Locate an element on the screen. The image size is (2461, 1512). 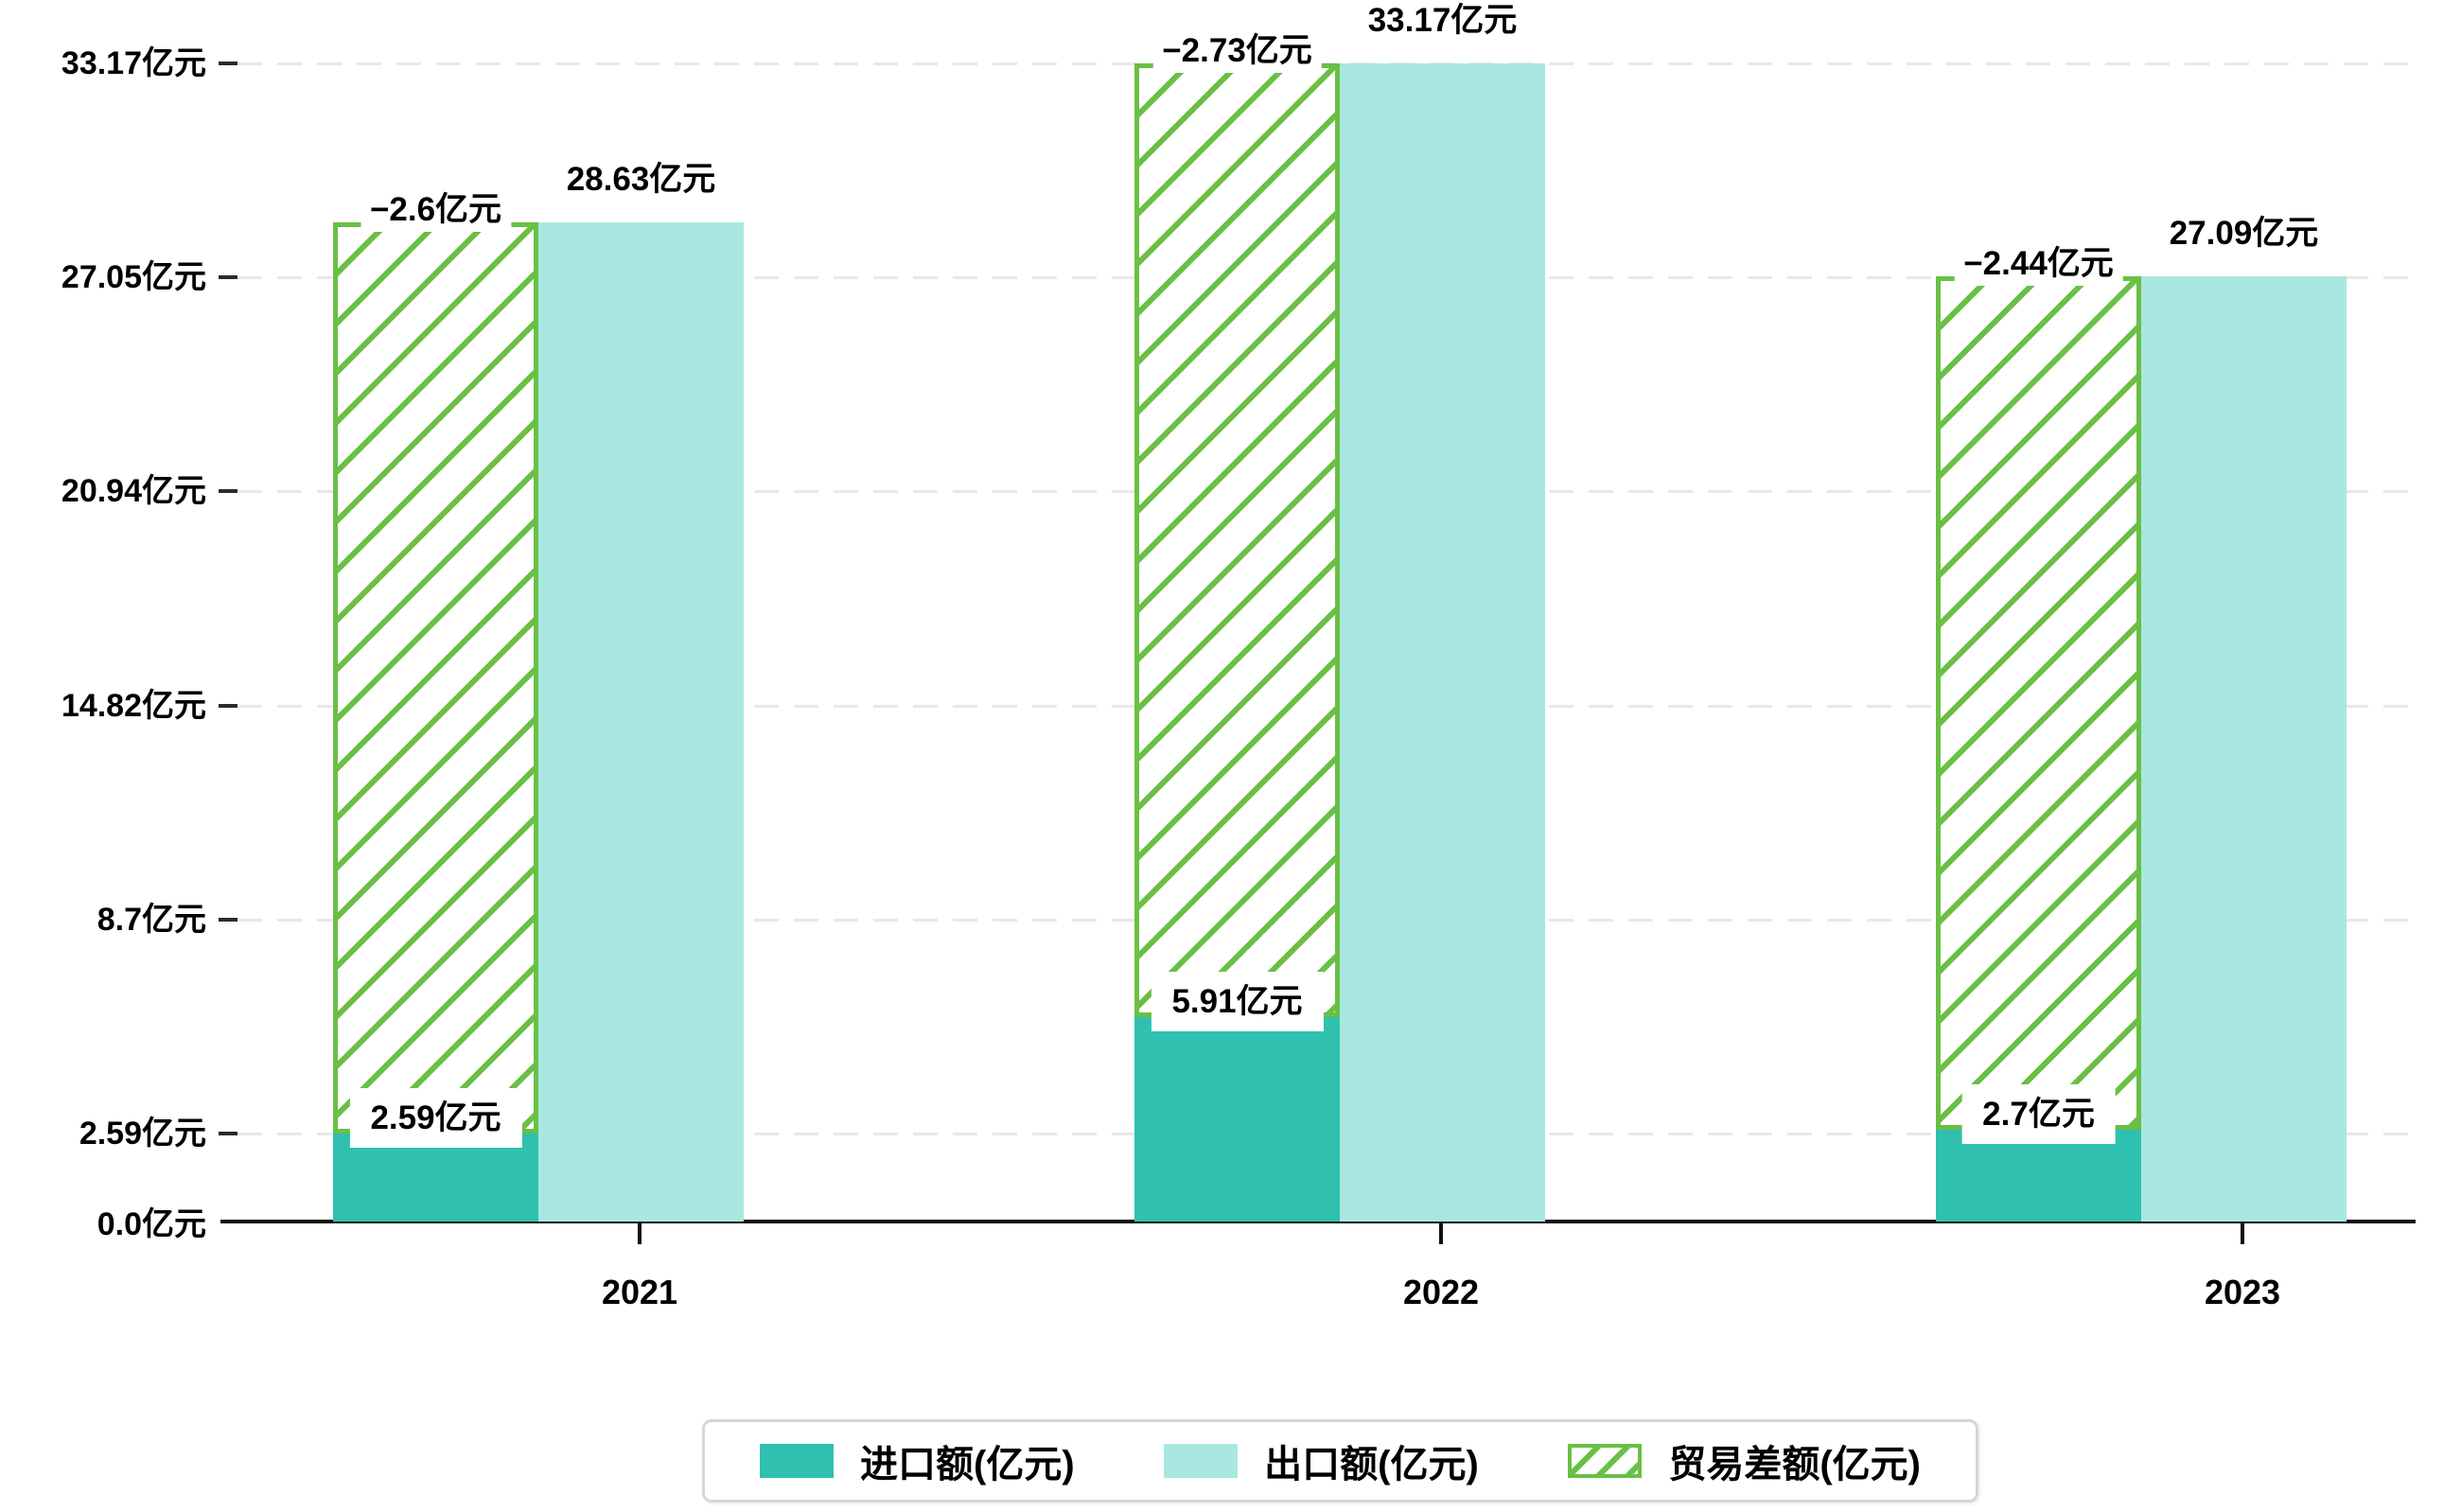
legend-label-export: 出口额(亿元) is located at coordinates (1371, 1465).